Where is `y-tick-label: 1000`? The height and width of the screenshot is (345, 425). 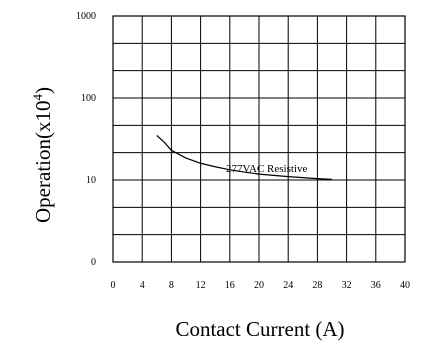 y-tick-label: 1000 is located at coordinates (86, 16).